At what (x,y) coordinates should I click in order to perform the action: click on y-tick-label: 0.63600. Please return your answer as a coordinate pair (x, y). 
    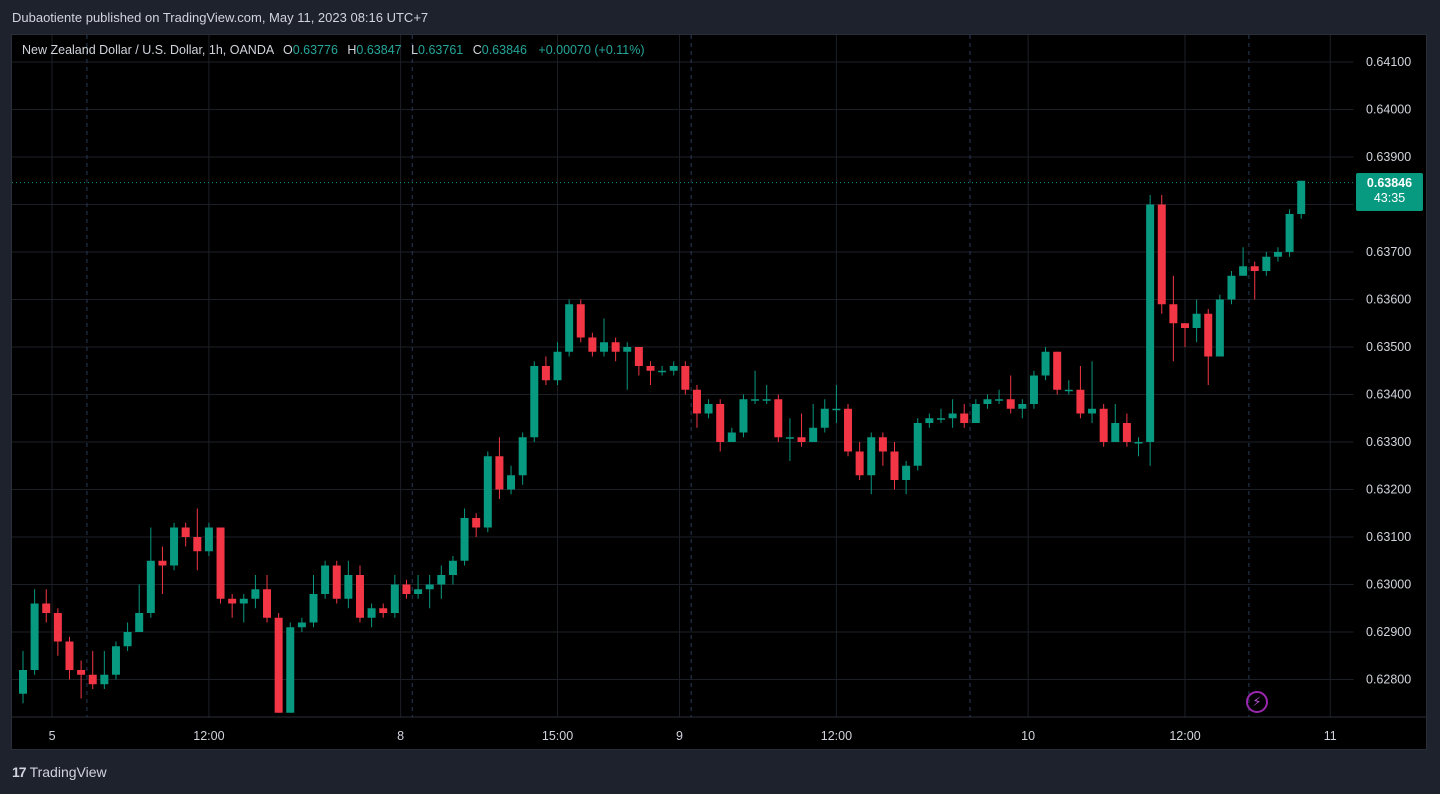
    Looking at the image, I should click on (1388, 300).